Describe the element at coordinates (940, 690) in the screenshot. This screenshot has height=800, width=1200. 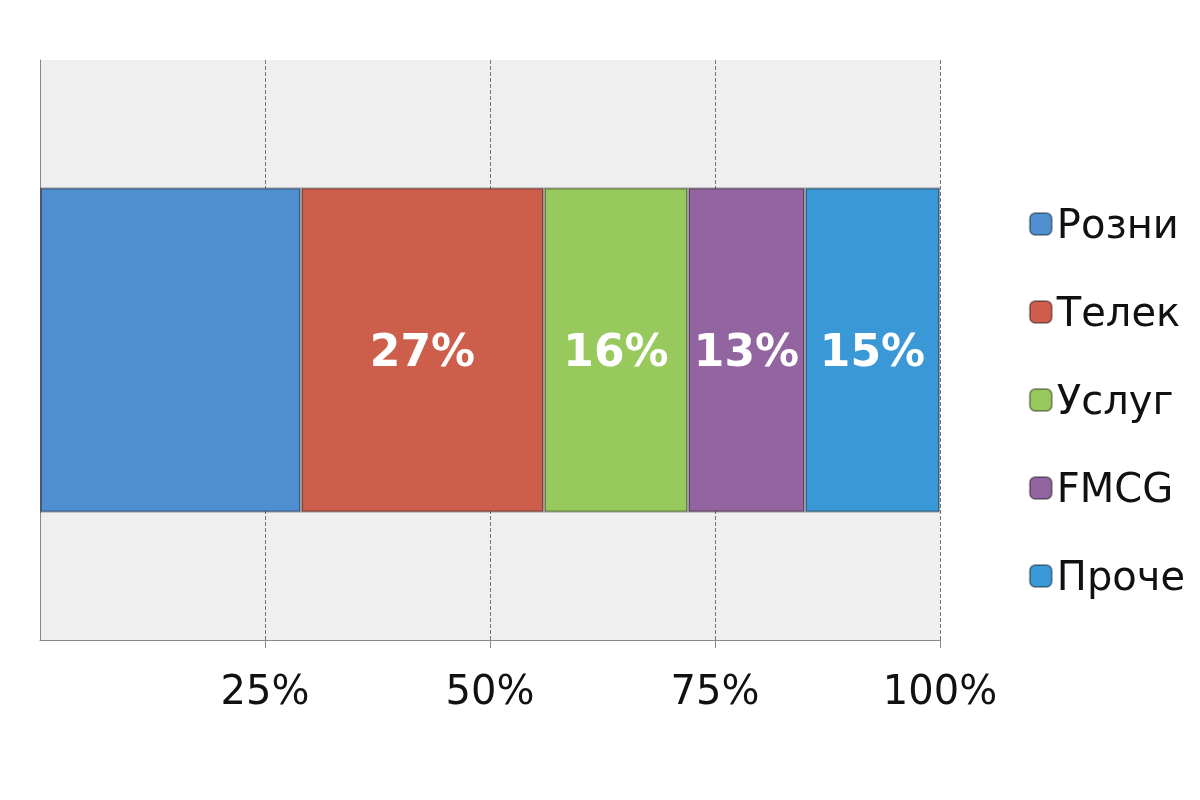
I see `x-tick-label: 100%` at that location.